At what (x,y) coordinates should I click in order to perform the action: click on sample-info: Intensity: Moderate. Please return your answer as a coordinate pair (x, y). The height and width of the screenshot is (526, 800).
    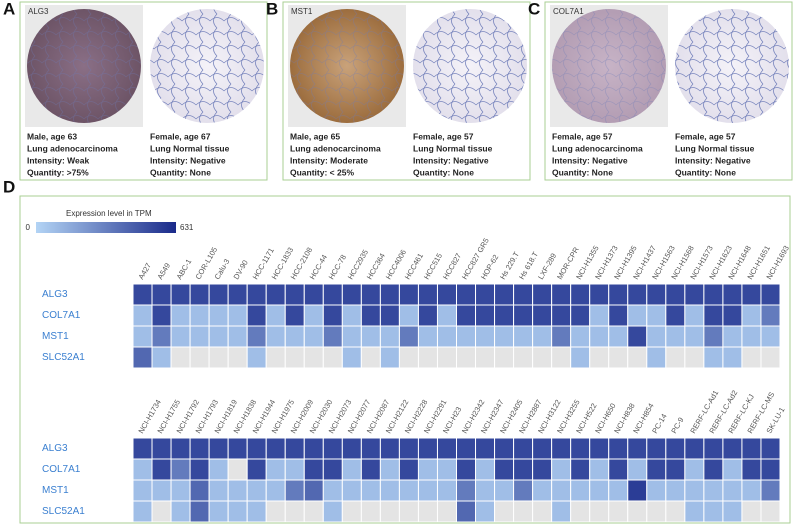
    Looking at the image, I should click on (329, 160).